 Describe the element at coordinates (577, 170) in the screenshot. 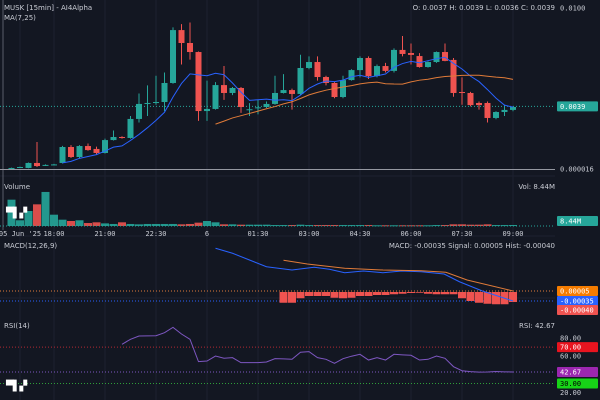

I see `price-axis-label: 0.000016` at that location.